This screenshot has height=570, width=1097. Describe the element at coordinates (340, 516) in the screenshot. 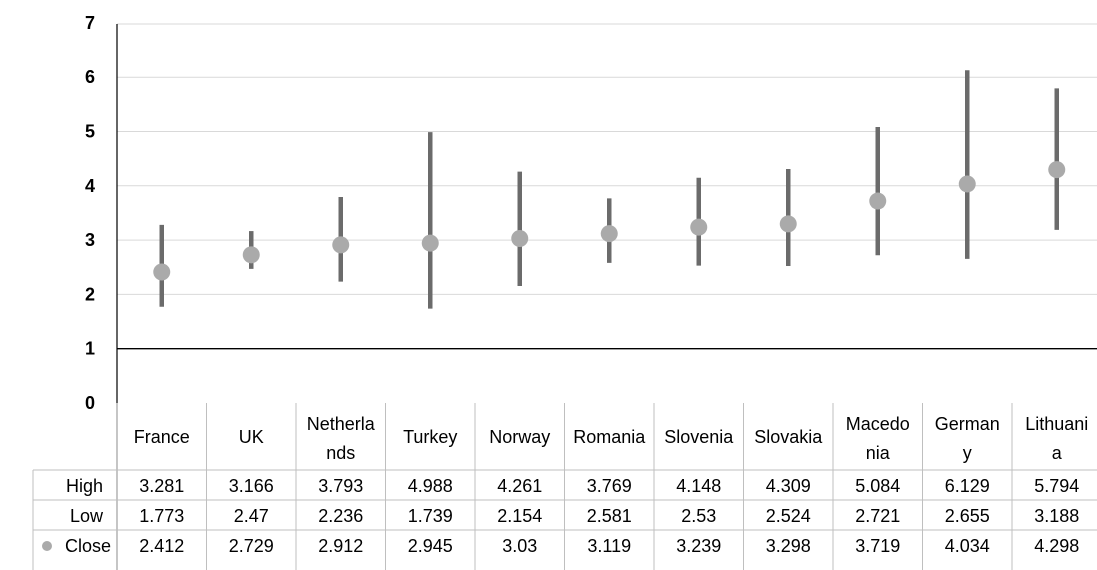

I see `table-cell: 2.236` at that location.